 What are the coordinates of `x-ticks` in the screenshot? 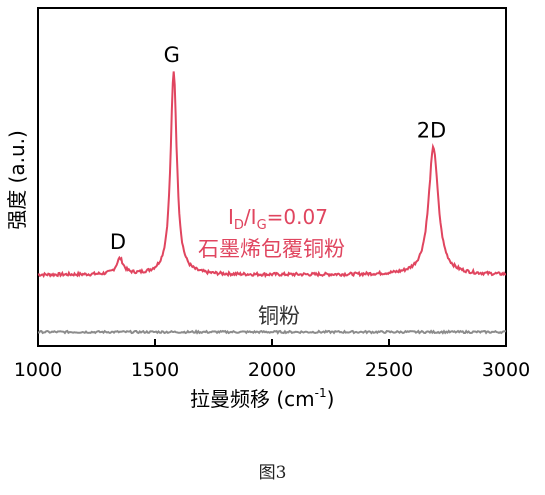 It's located at (272, 342).